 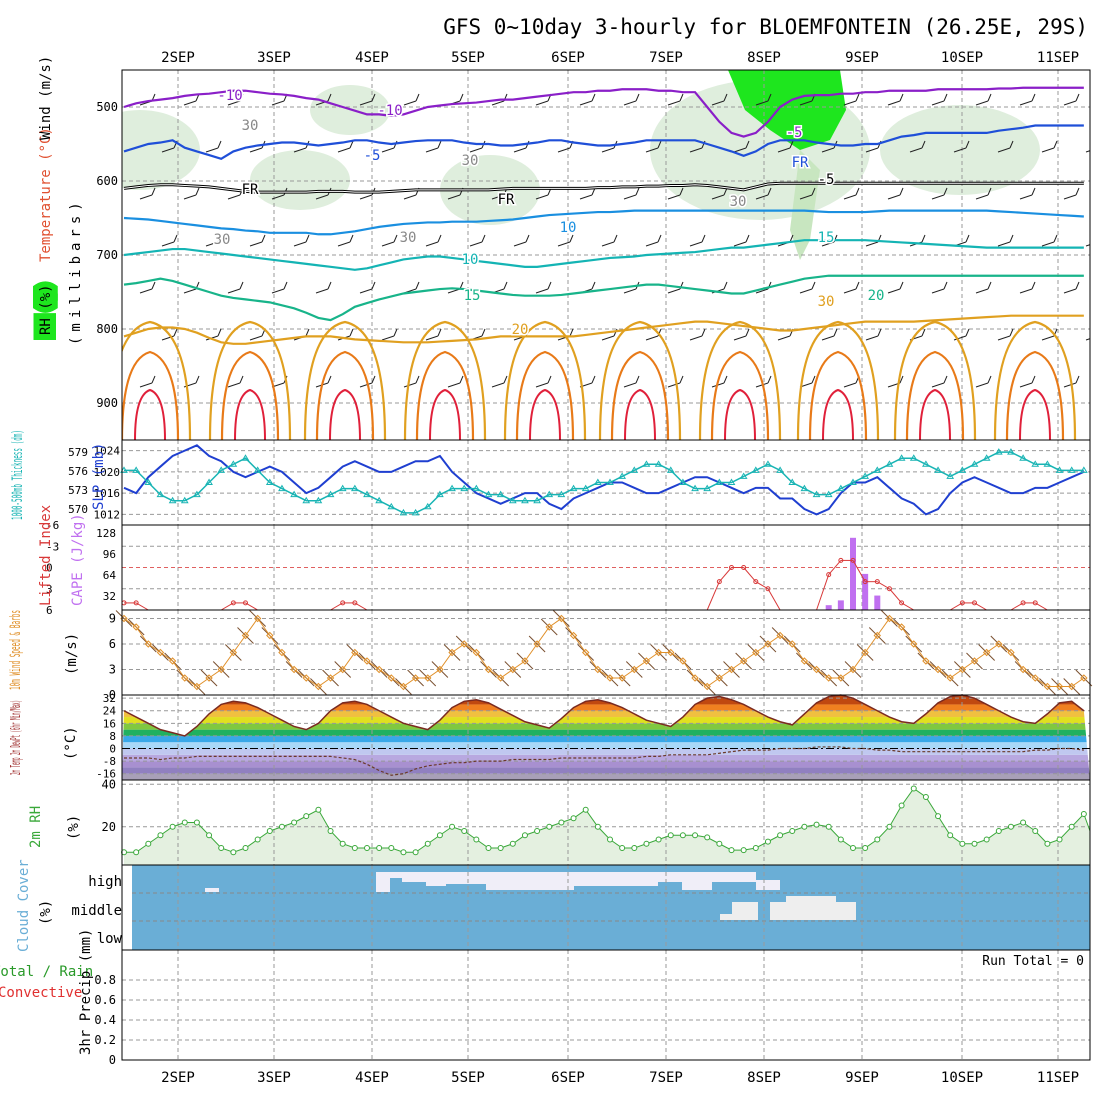 What do you see at coordinates (78, 452) in the screenshot?
I see `thick-tick-0: 579` at bounding box center [78, 452].